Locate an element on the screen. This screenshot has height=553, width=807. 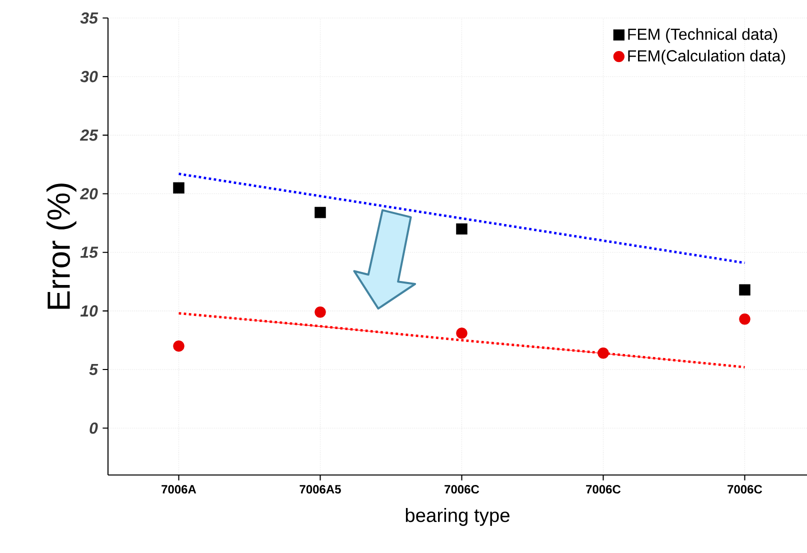
y-tick-label: 30 is located at coordinates (89, 76).